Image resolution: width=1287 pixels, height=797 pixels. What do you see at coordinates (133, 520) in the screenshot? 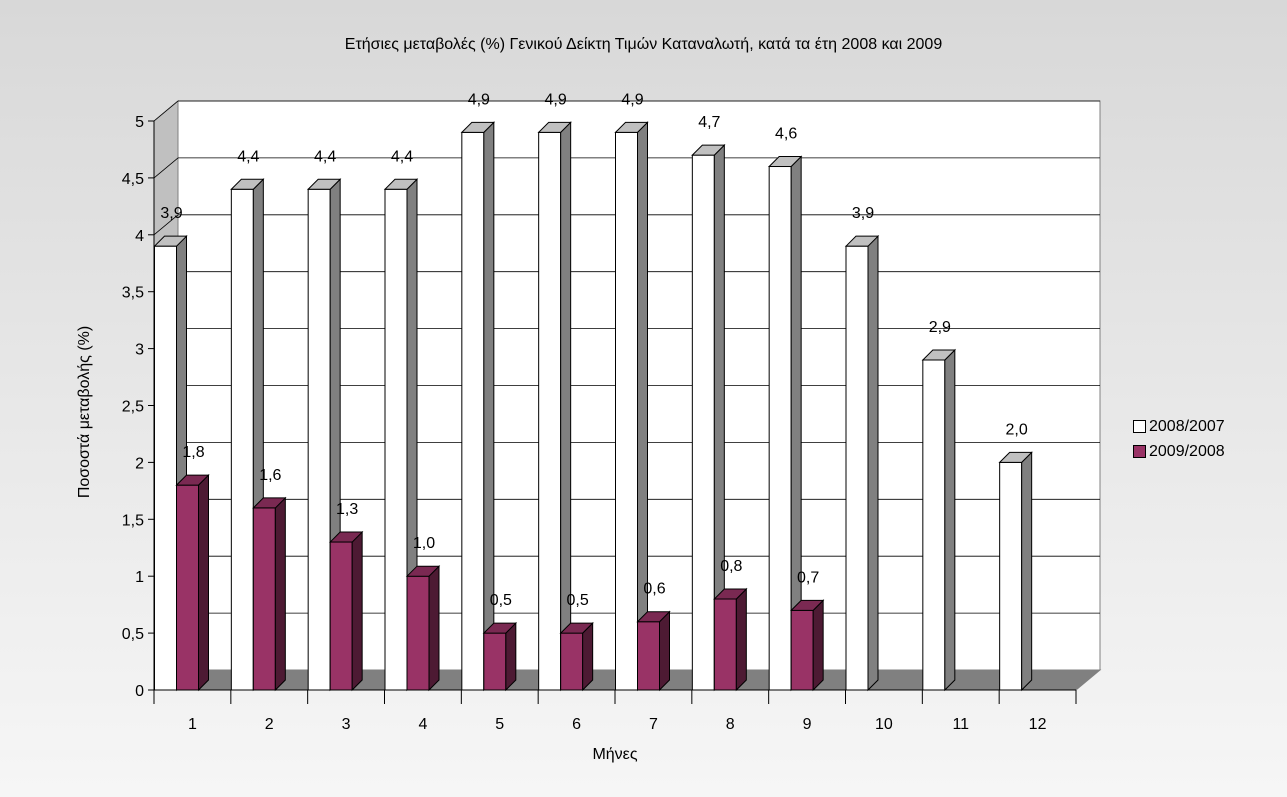
I see `y-tick-label: 1,5` at bounding box center [133, 520].